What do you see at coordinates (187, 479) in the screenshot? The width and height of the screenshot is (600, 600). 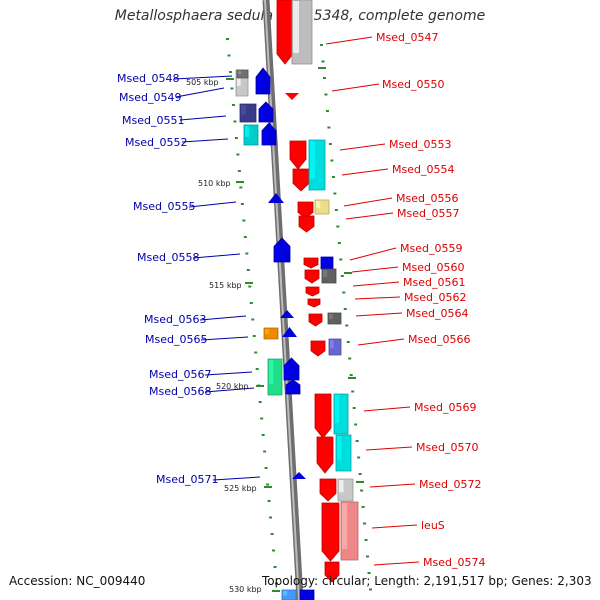 I see `gene-label-msed-0571: Msed_0571` at bounding box center [187, 479].